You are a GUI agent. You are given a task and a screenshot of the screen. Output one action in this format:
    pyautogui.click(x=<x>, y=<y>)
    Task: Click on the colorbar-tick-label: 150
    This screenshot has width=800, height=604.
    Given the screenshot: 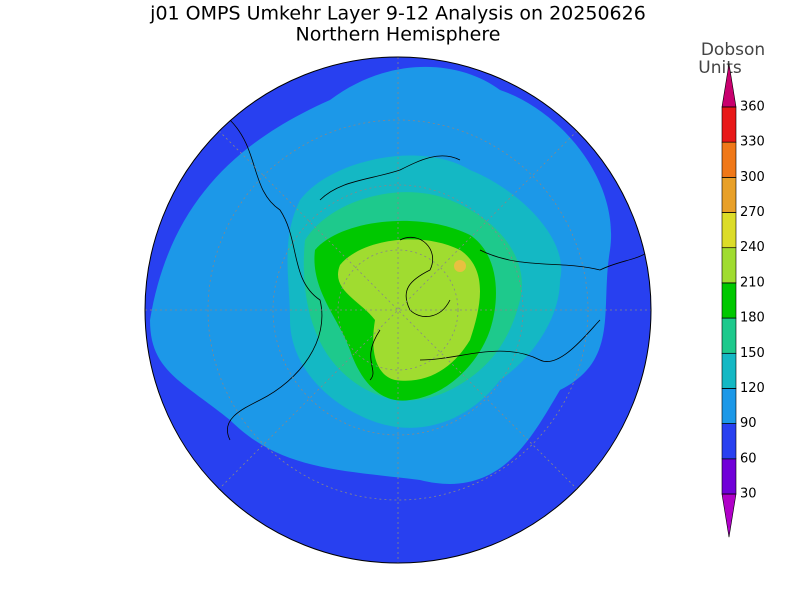 What is the action you would take?
    pyautogui.click(x=752, y=353)
    